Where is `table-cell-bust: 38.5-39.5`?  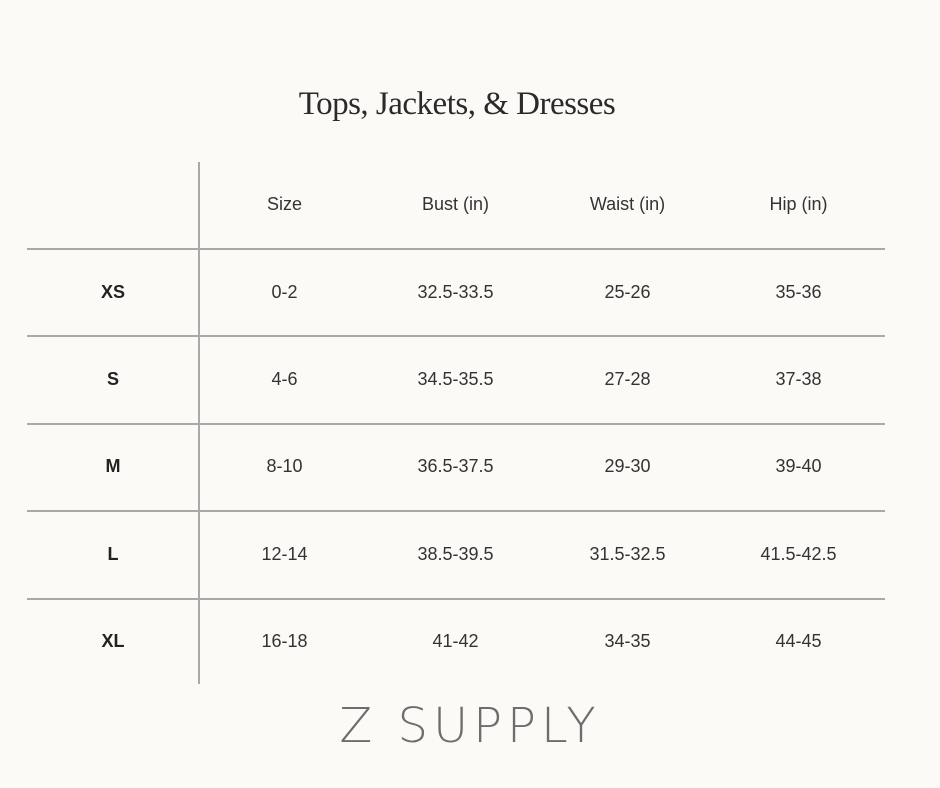 table-cell-bust: 38.5-39.5 is located at coordinates (455, 554).